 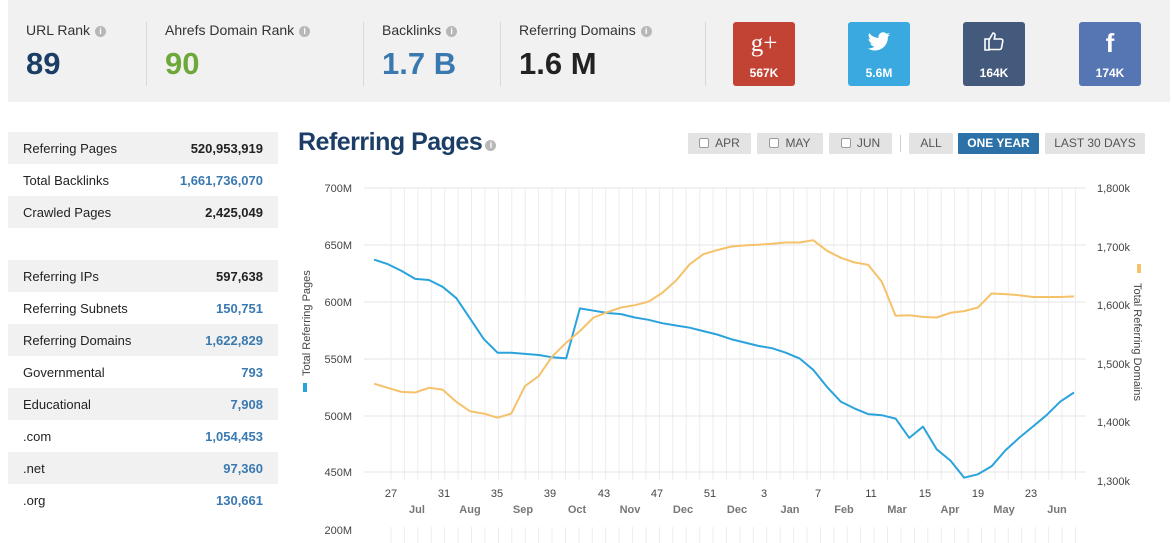 I want to click on facebook-button: f 174K, so click(x=1110, y=54).